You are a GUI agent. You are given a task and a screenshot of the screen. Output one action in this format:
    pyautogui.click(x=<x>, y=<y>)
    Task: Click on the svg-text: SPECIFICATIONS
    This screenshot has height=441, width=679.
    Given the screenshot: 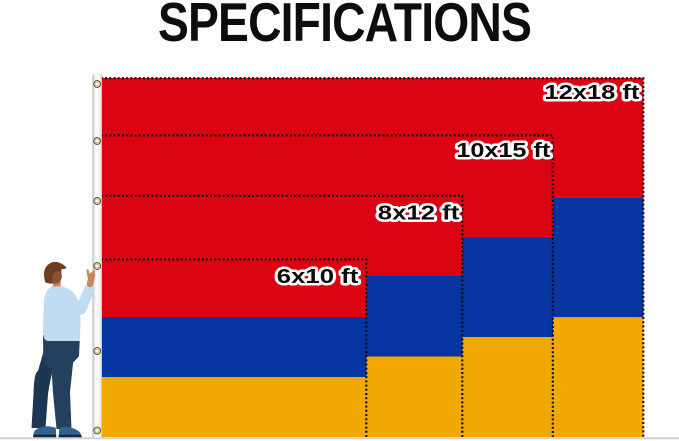 What is the action you would take?
    pyautogui.click(x=344, y=26)
    